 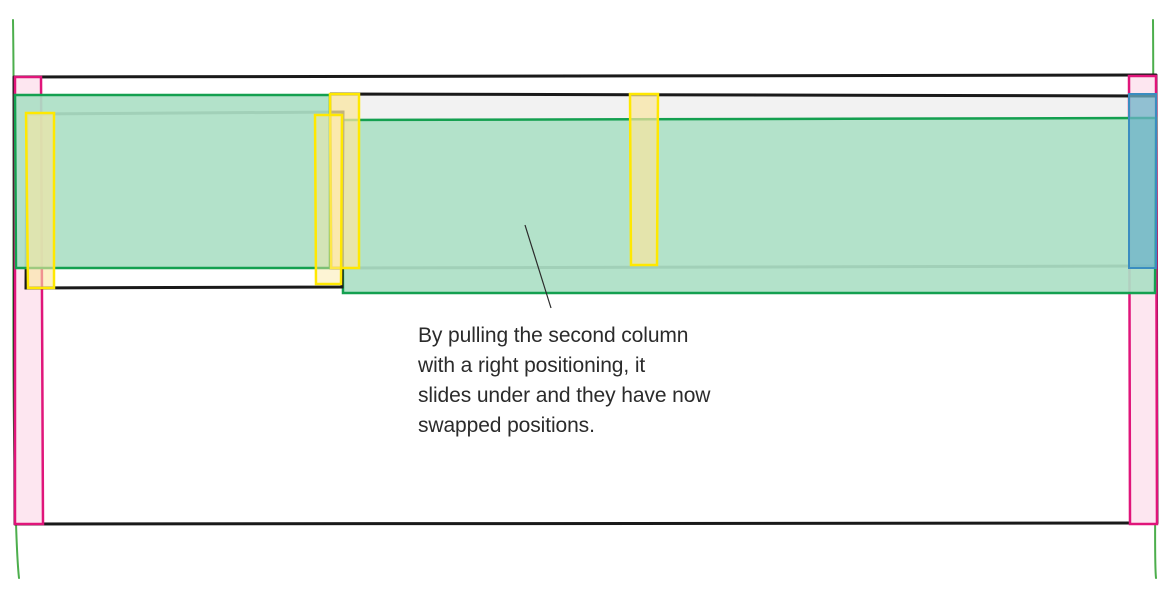 I want to click on annotation-line: By pulling the second column, so click(x=553, y=335).